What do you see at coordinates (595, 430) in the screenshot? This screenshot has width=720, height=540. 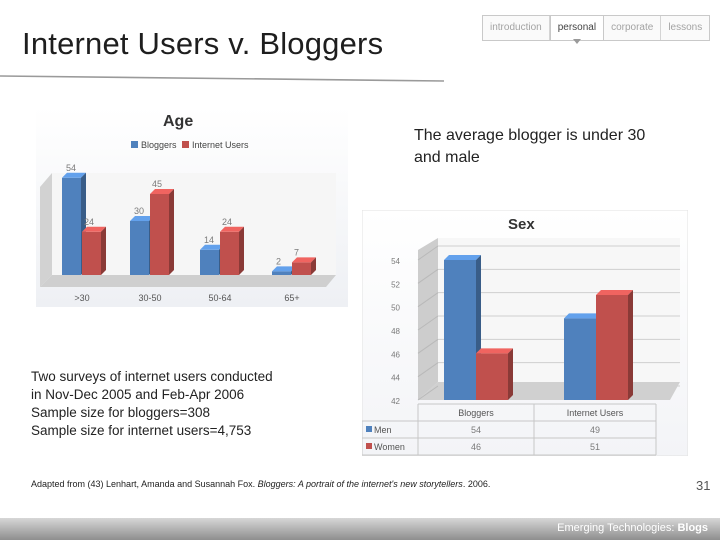 I see `sex-table-value: 49` at bounding box center [595, 430].